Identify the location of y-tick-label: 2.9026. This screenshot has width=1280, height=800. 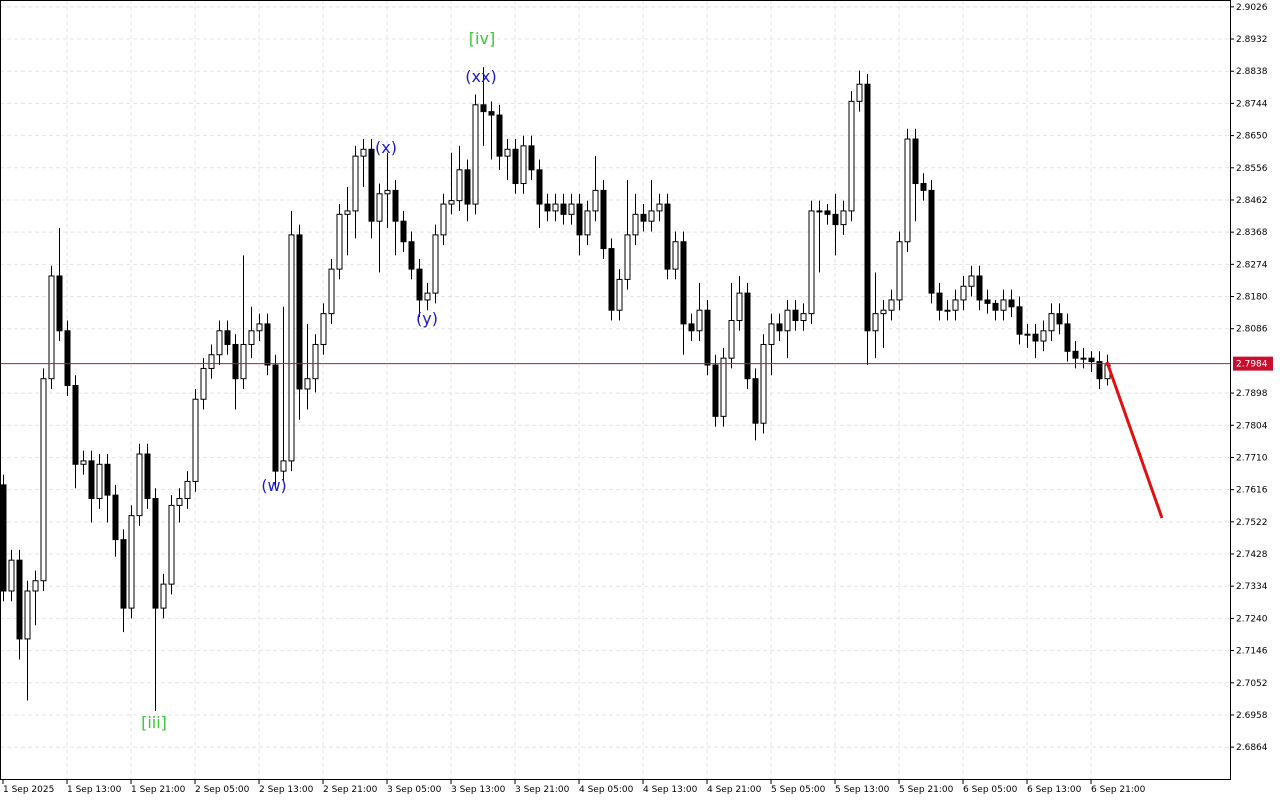
(1252, 8).